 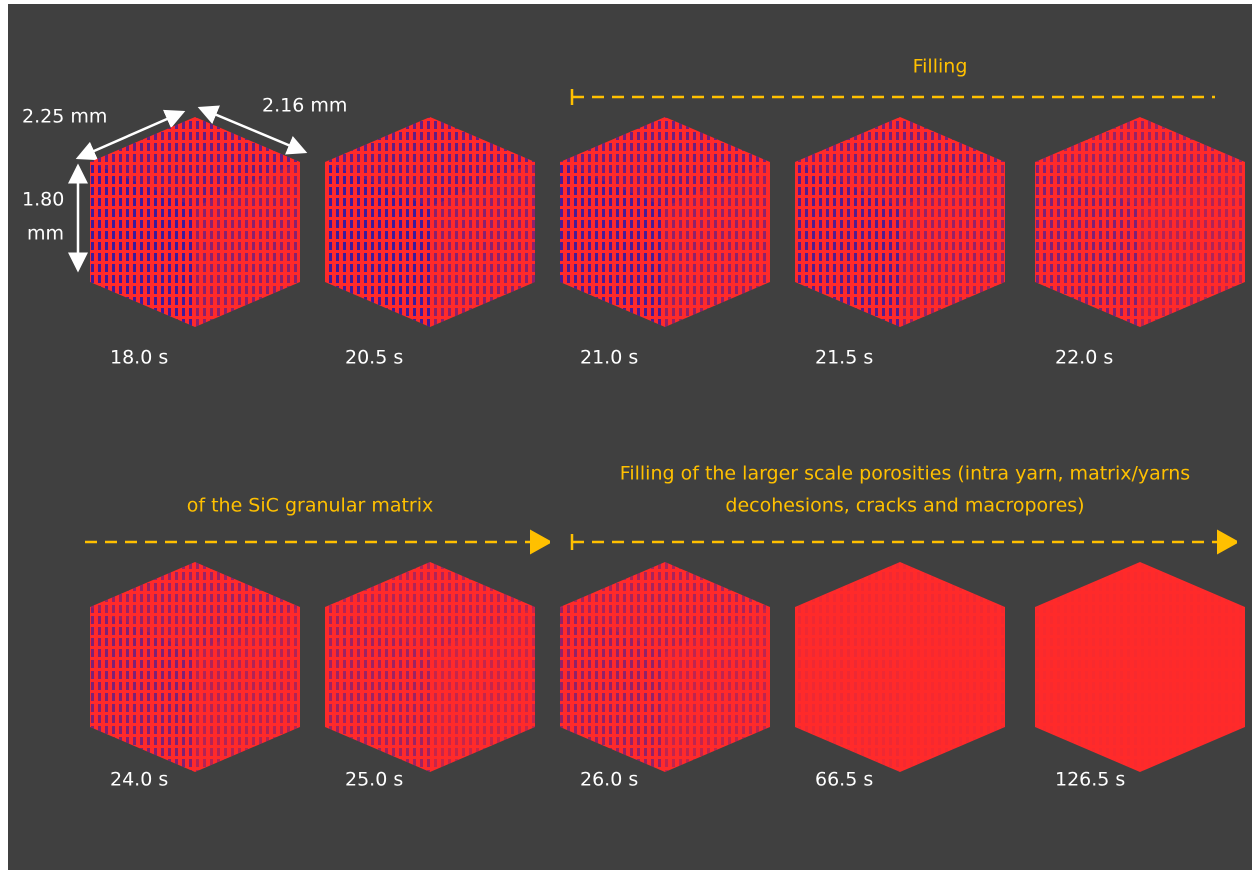 I want to click on time-label: 24.0 s, so click(x=139, y=780).